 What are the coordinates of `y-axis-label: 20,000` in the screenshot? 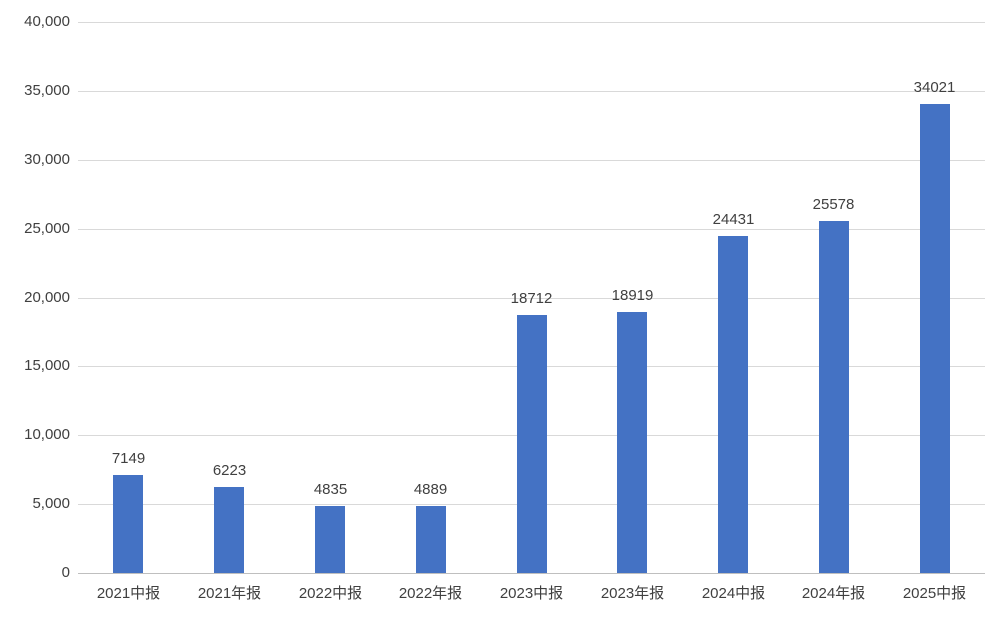 It's located at (47, 297).